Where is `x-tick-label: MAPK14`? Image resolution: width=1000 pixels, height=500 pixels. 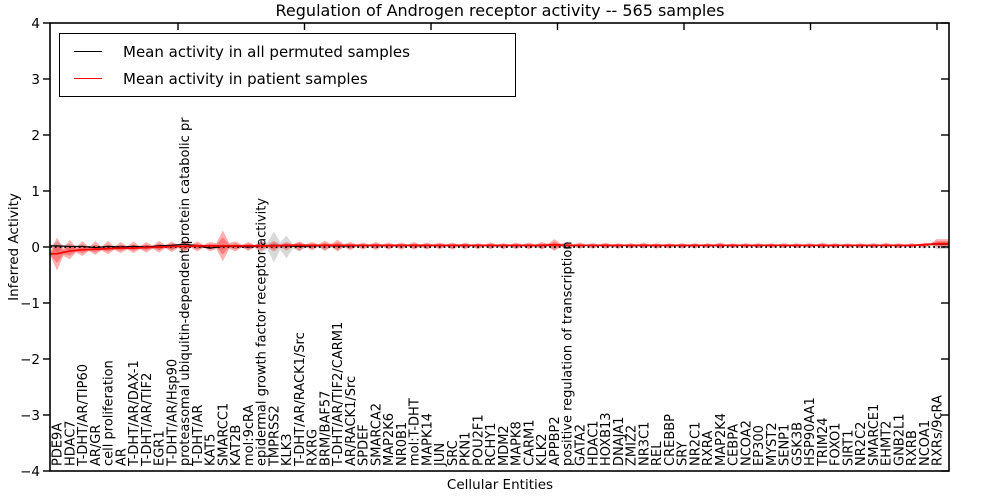 x-tick-label: MAPK14 is located at coordinates (427, 439).